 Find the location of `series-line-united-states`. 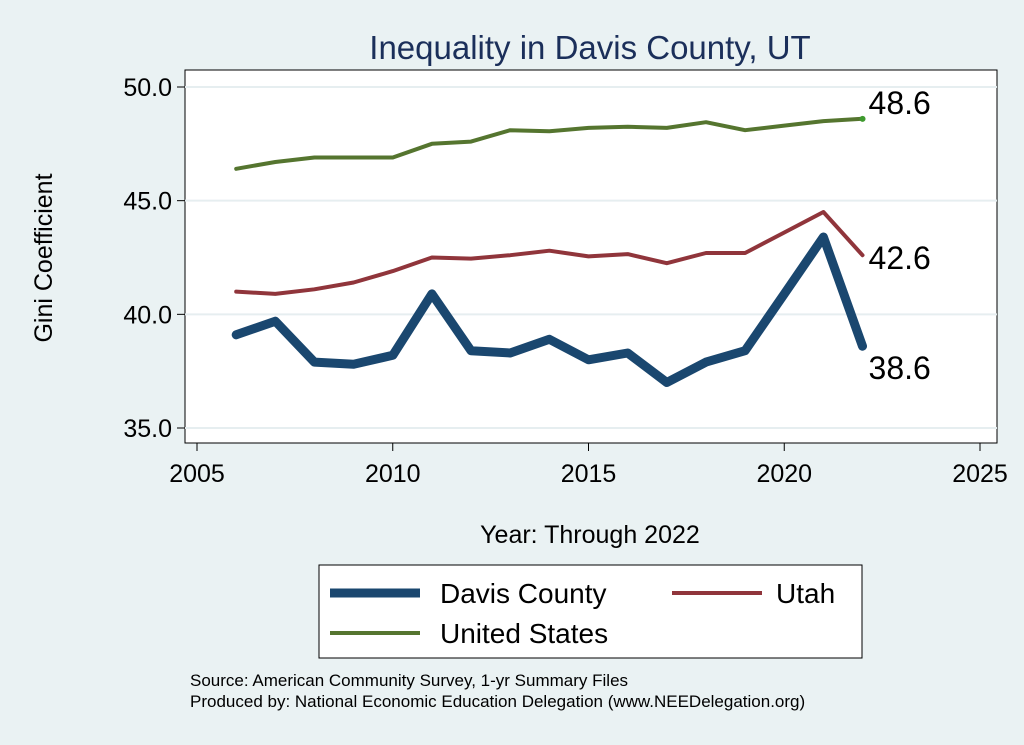

series-line-united-states is located at coordinates (549, 143).